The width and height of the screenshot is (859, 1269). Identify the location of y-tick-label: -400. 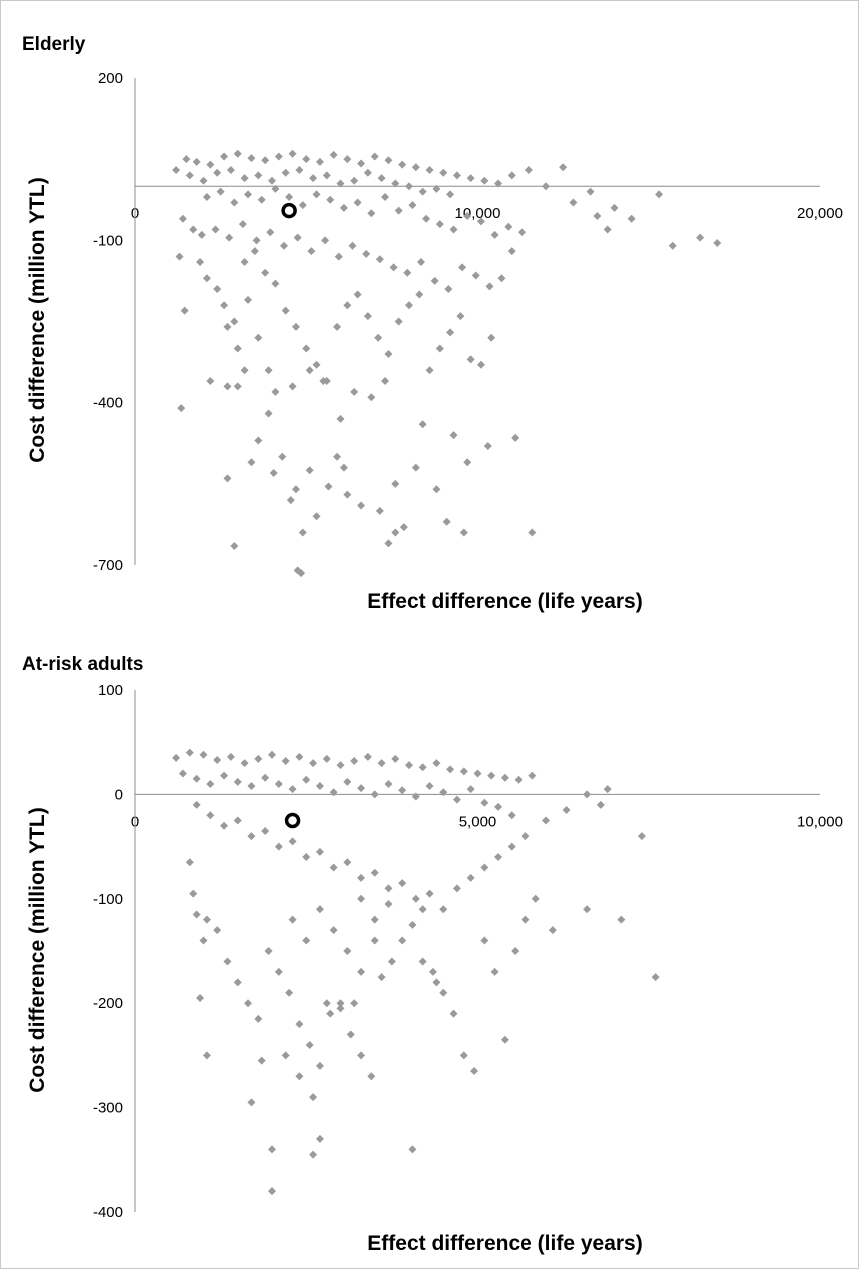
(108, 1212).